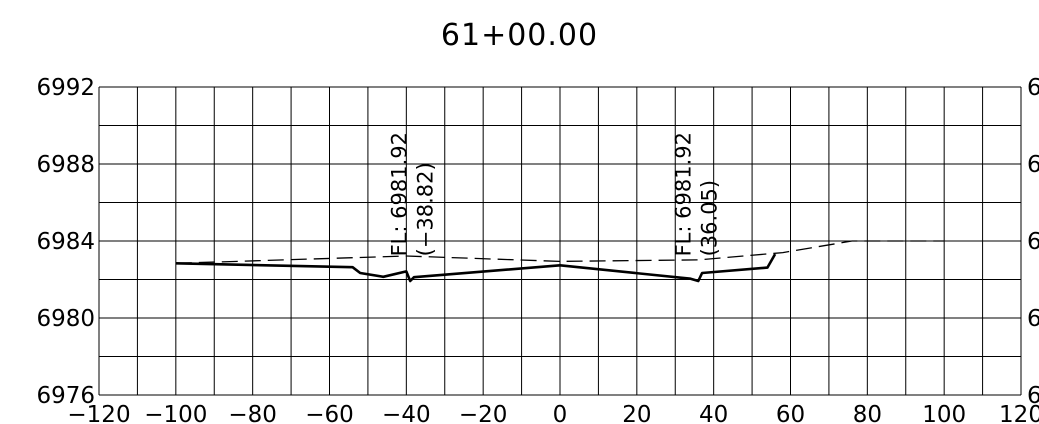 Image resolution: width=1039 pixels, height=424 pixels. What do you see at coordinates (636, 413) in the screenshot?
I see `x-tick-label: 20` at bounding box center [636, 413].